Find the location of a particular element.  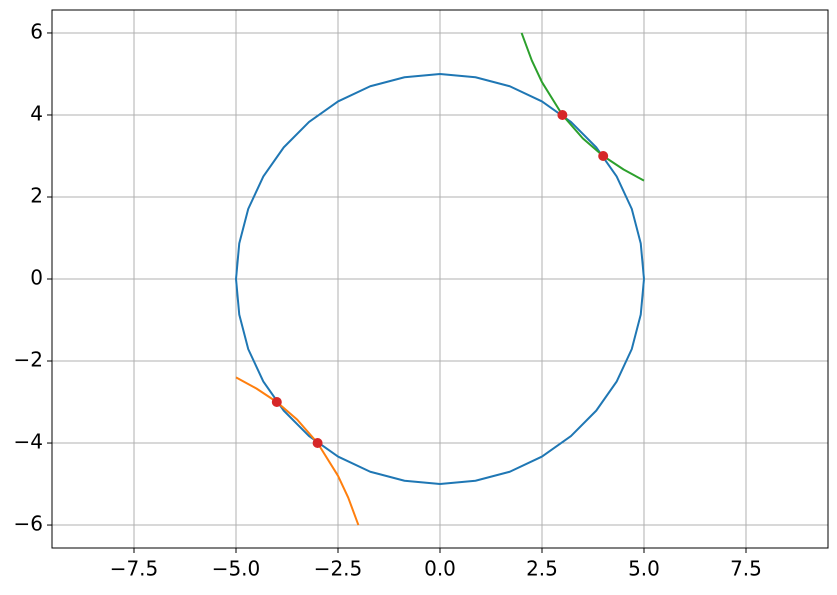

x-tick-label: −7.5 is located at coordinates (134, 569).